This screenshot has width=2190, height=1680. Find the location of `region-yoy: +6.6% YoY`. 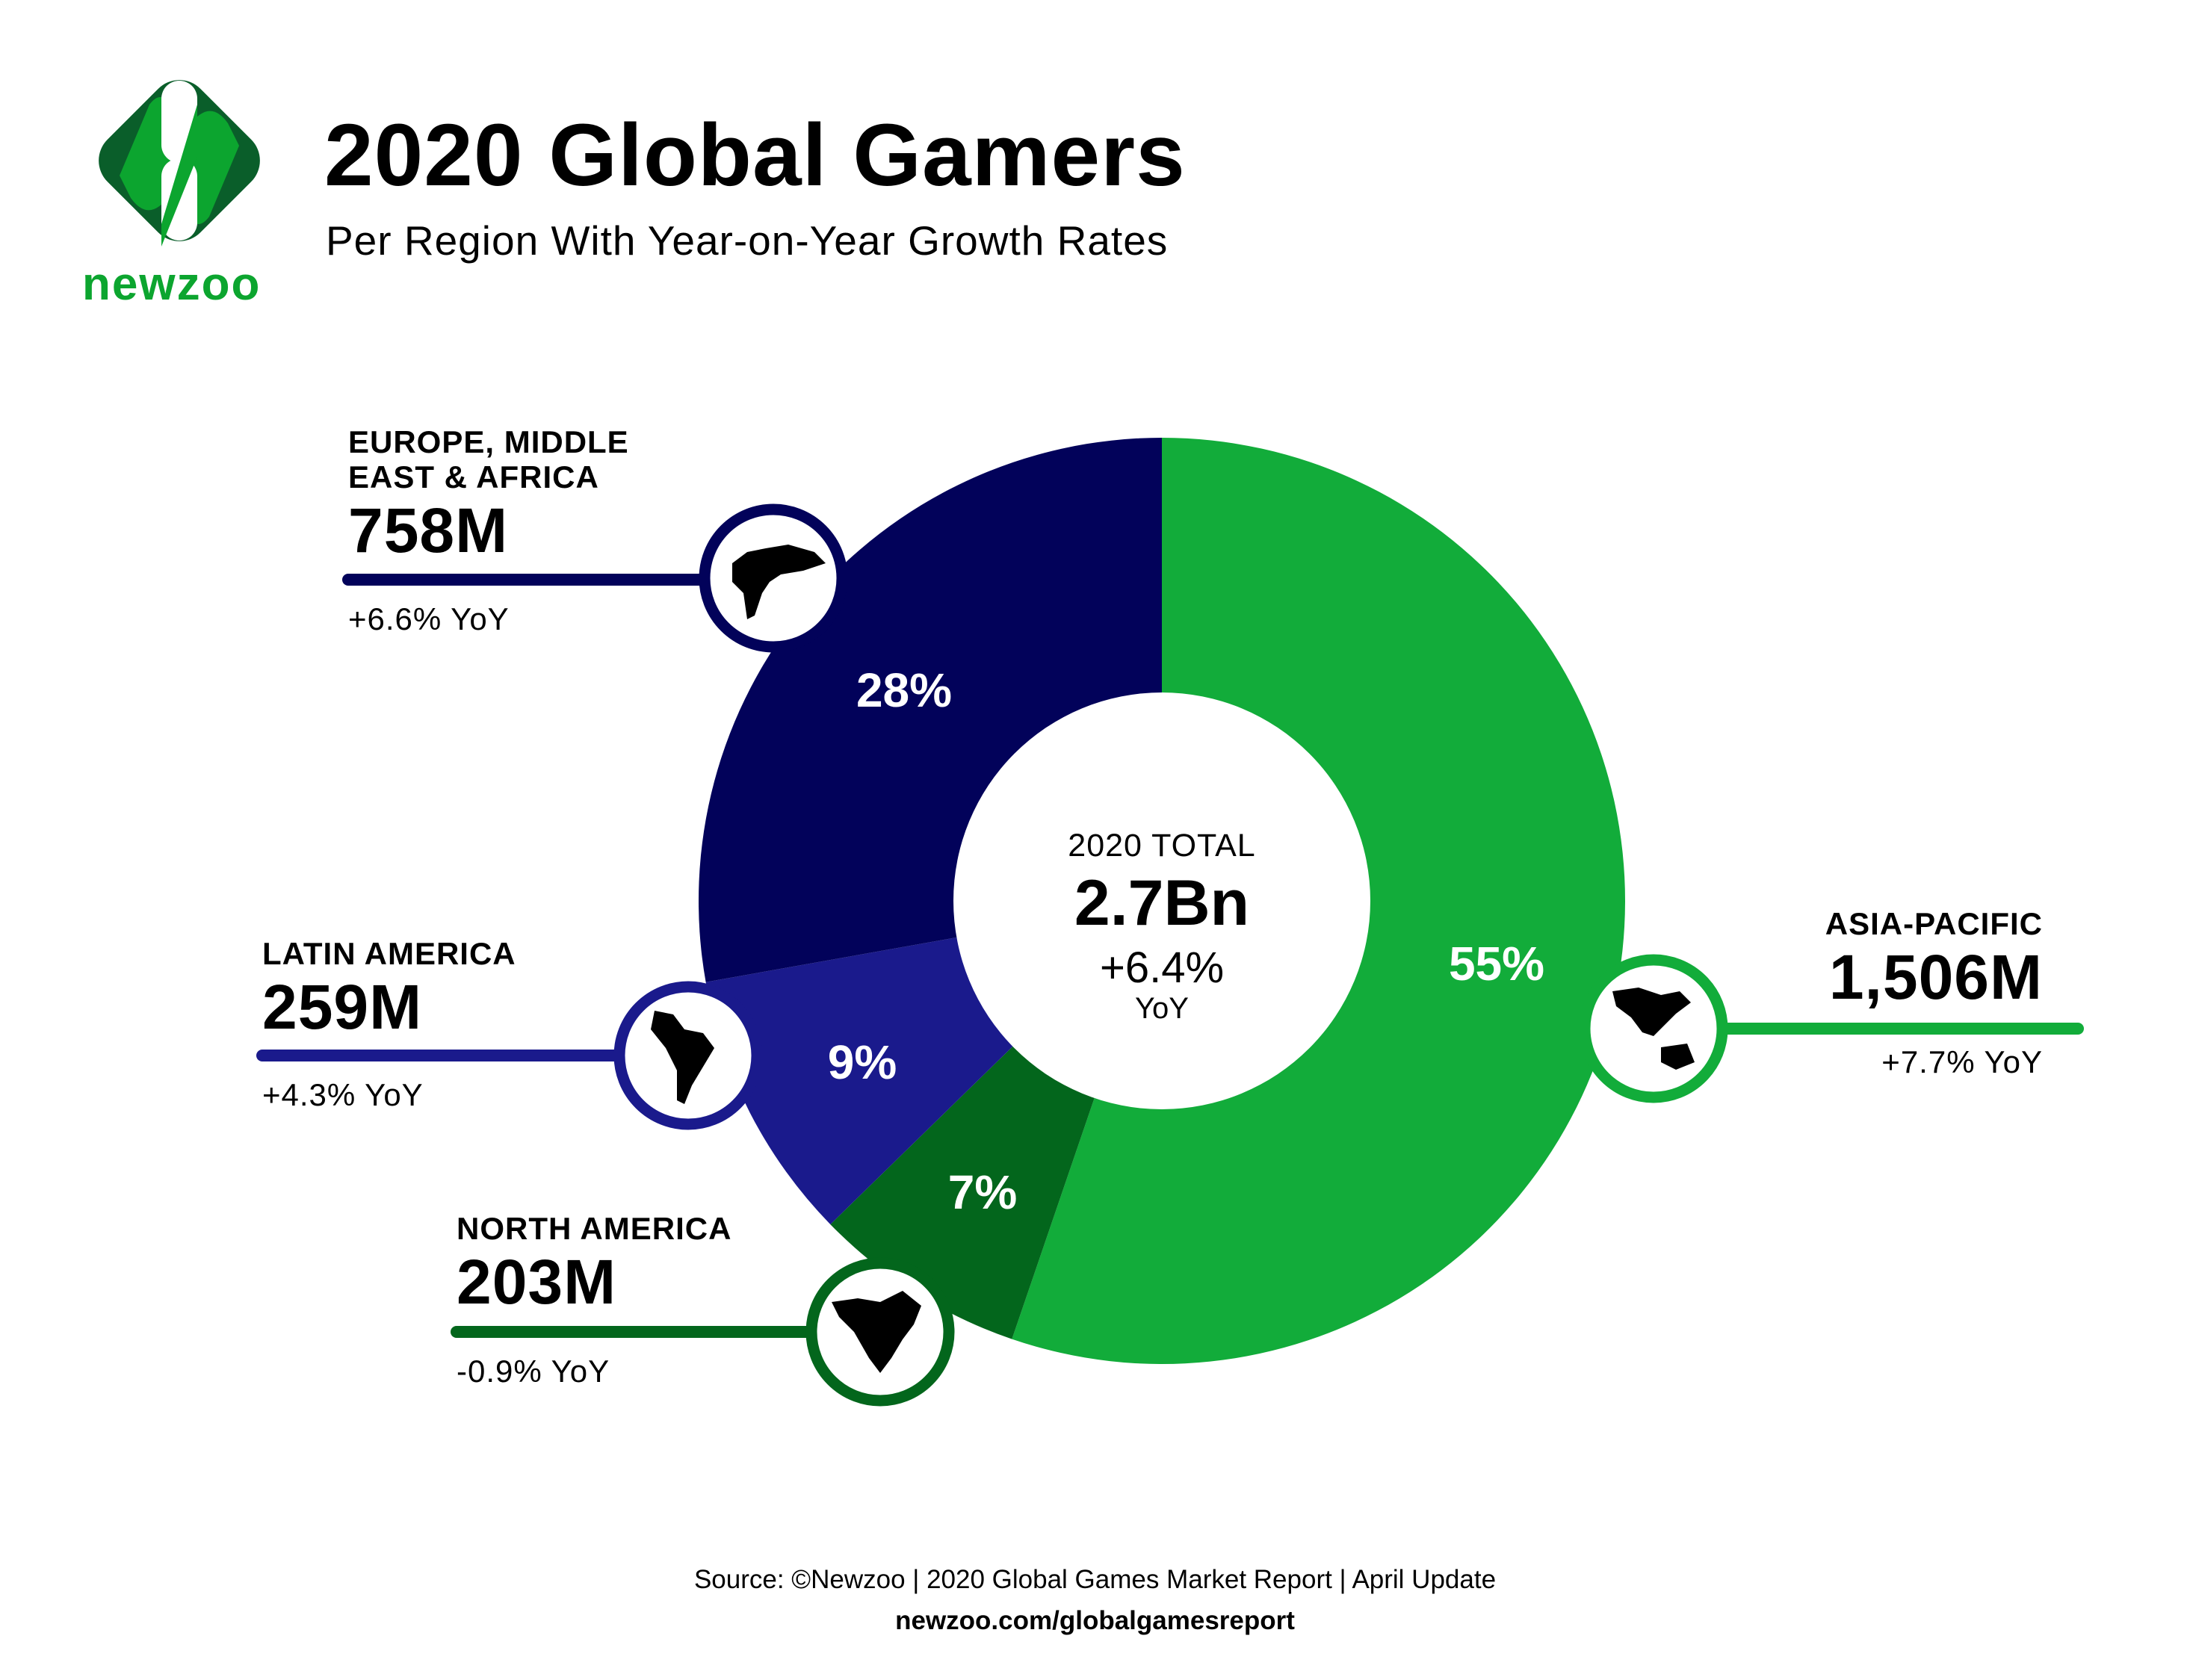

region-yoy: +6.6% YoY is located at coordinates (429, 618).